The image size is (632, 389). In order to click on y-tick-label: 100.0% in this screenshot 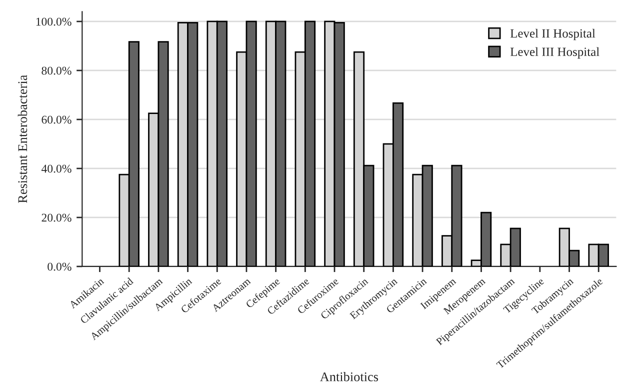, I will do `click(54, 22)`.